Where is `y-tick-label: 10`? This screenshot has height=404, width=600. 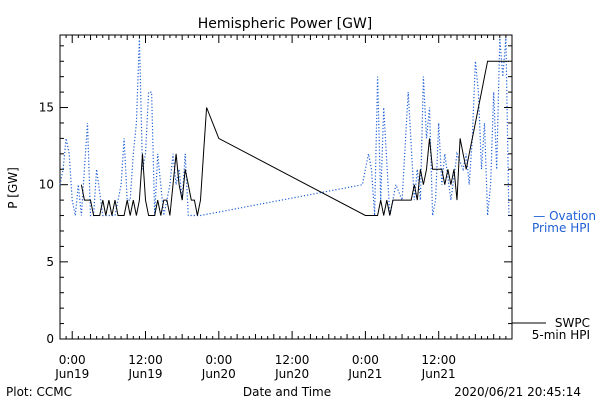
y-tick-label: 10 is located at coordinates (46, 185).